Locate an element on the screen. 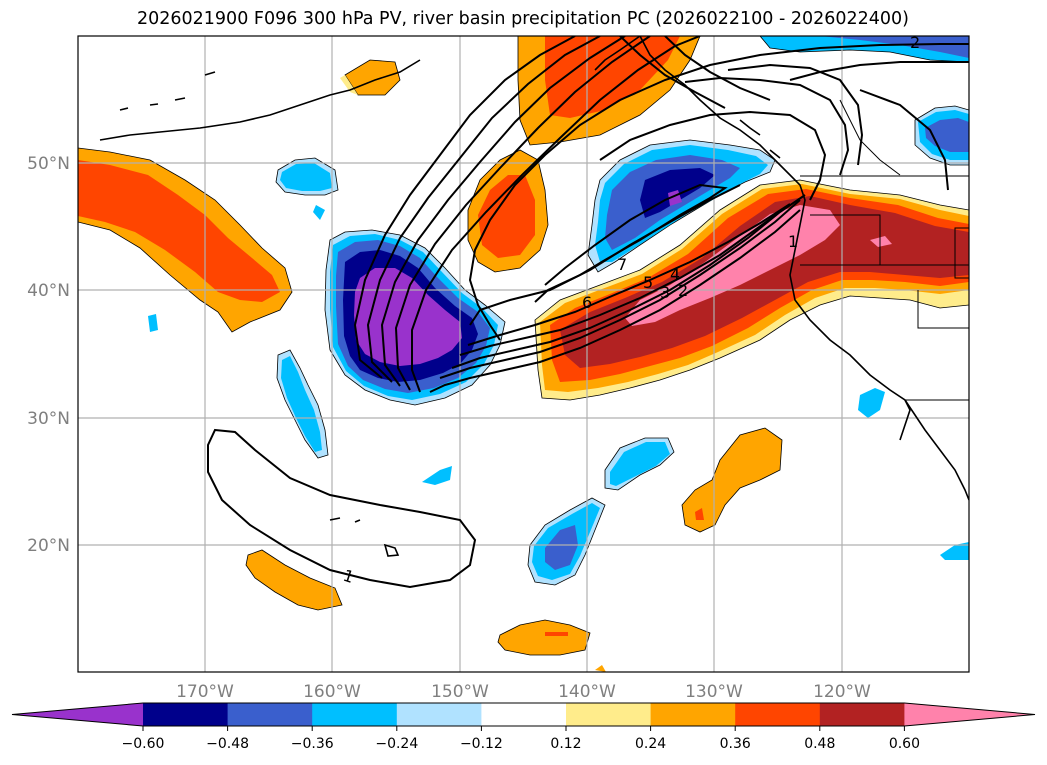  pv-contour-g is located at coordinates (620, 289).